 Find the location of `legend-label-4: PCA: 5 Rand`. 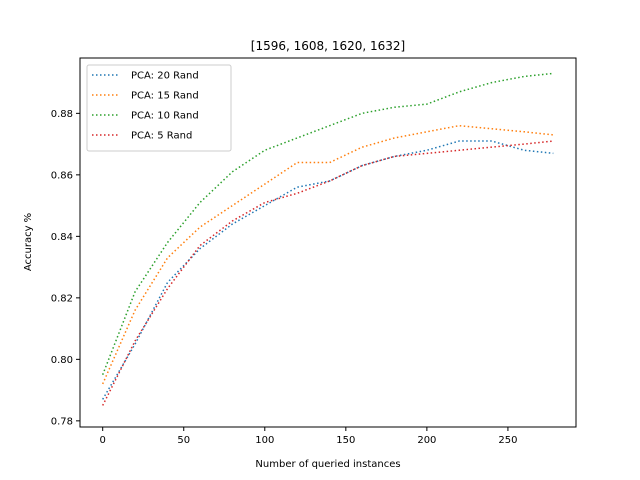

legend-label-4: PCA: 5 Rand is located at coordinates (161, 136).